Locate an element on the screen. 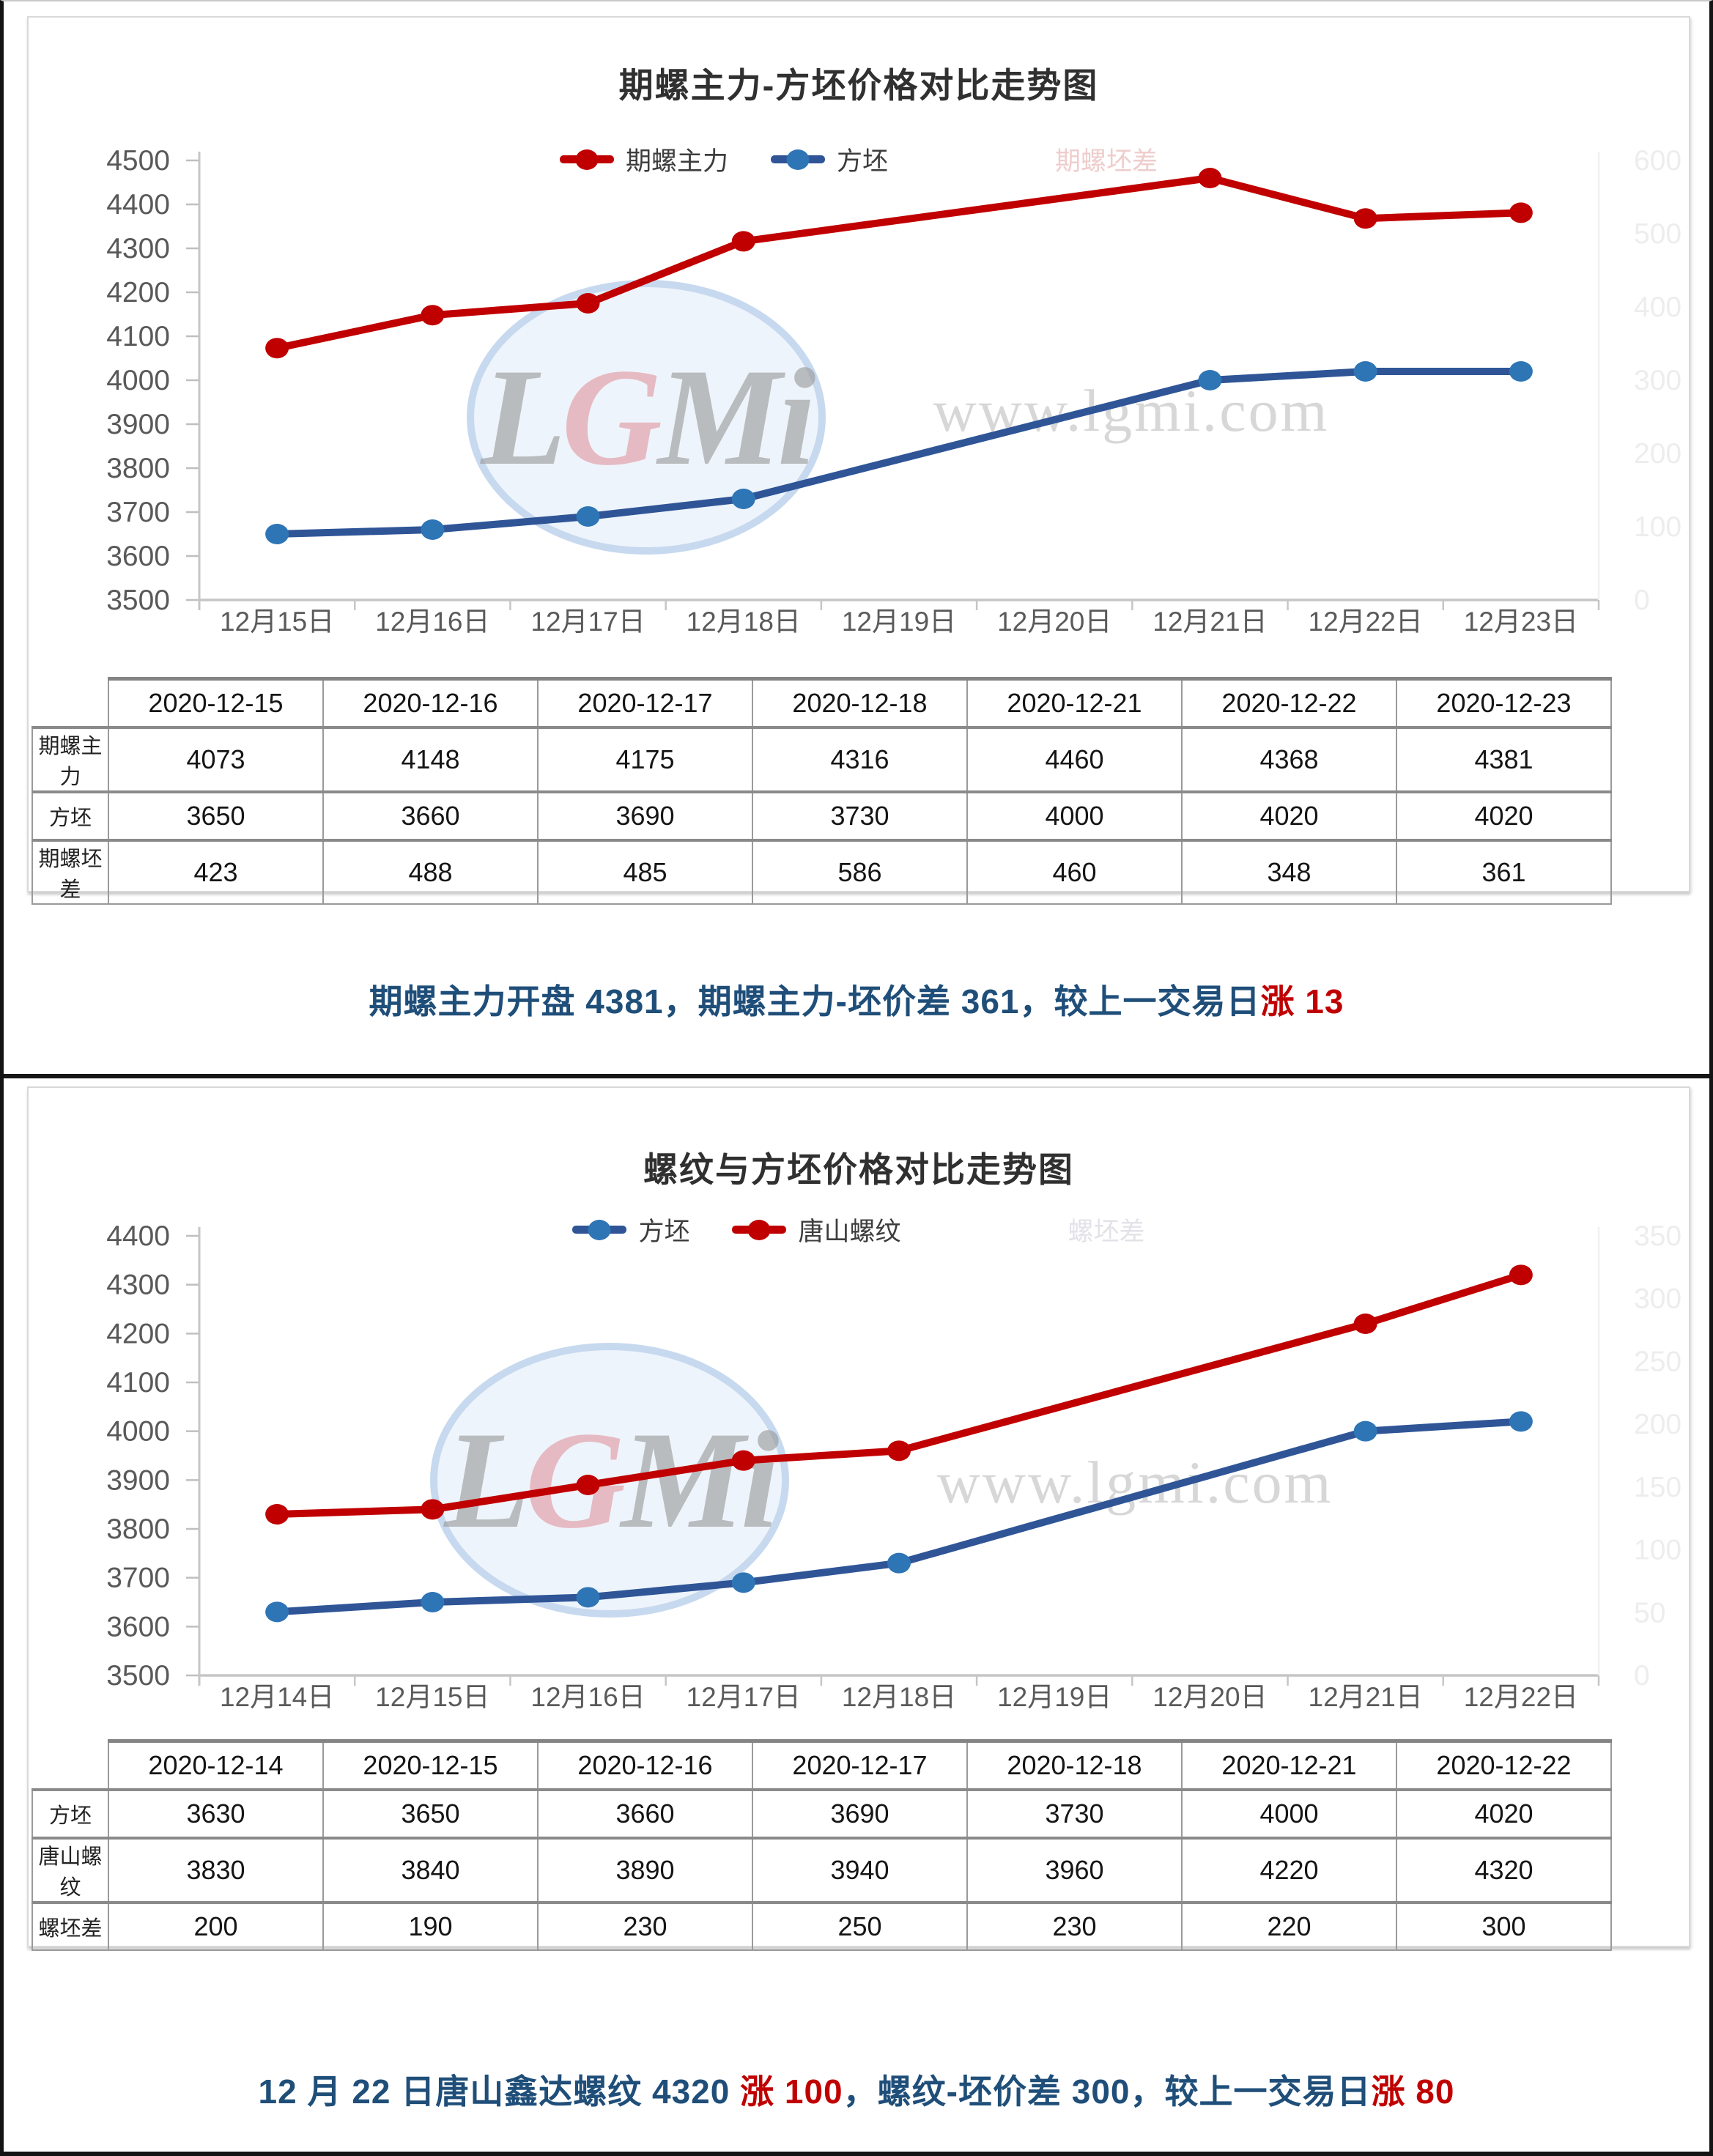  y2-axis-label: 500 is located at coordinates (1657, 234).